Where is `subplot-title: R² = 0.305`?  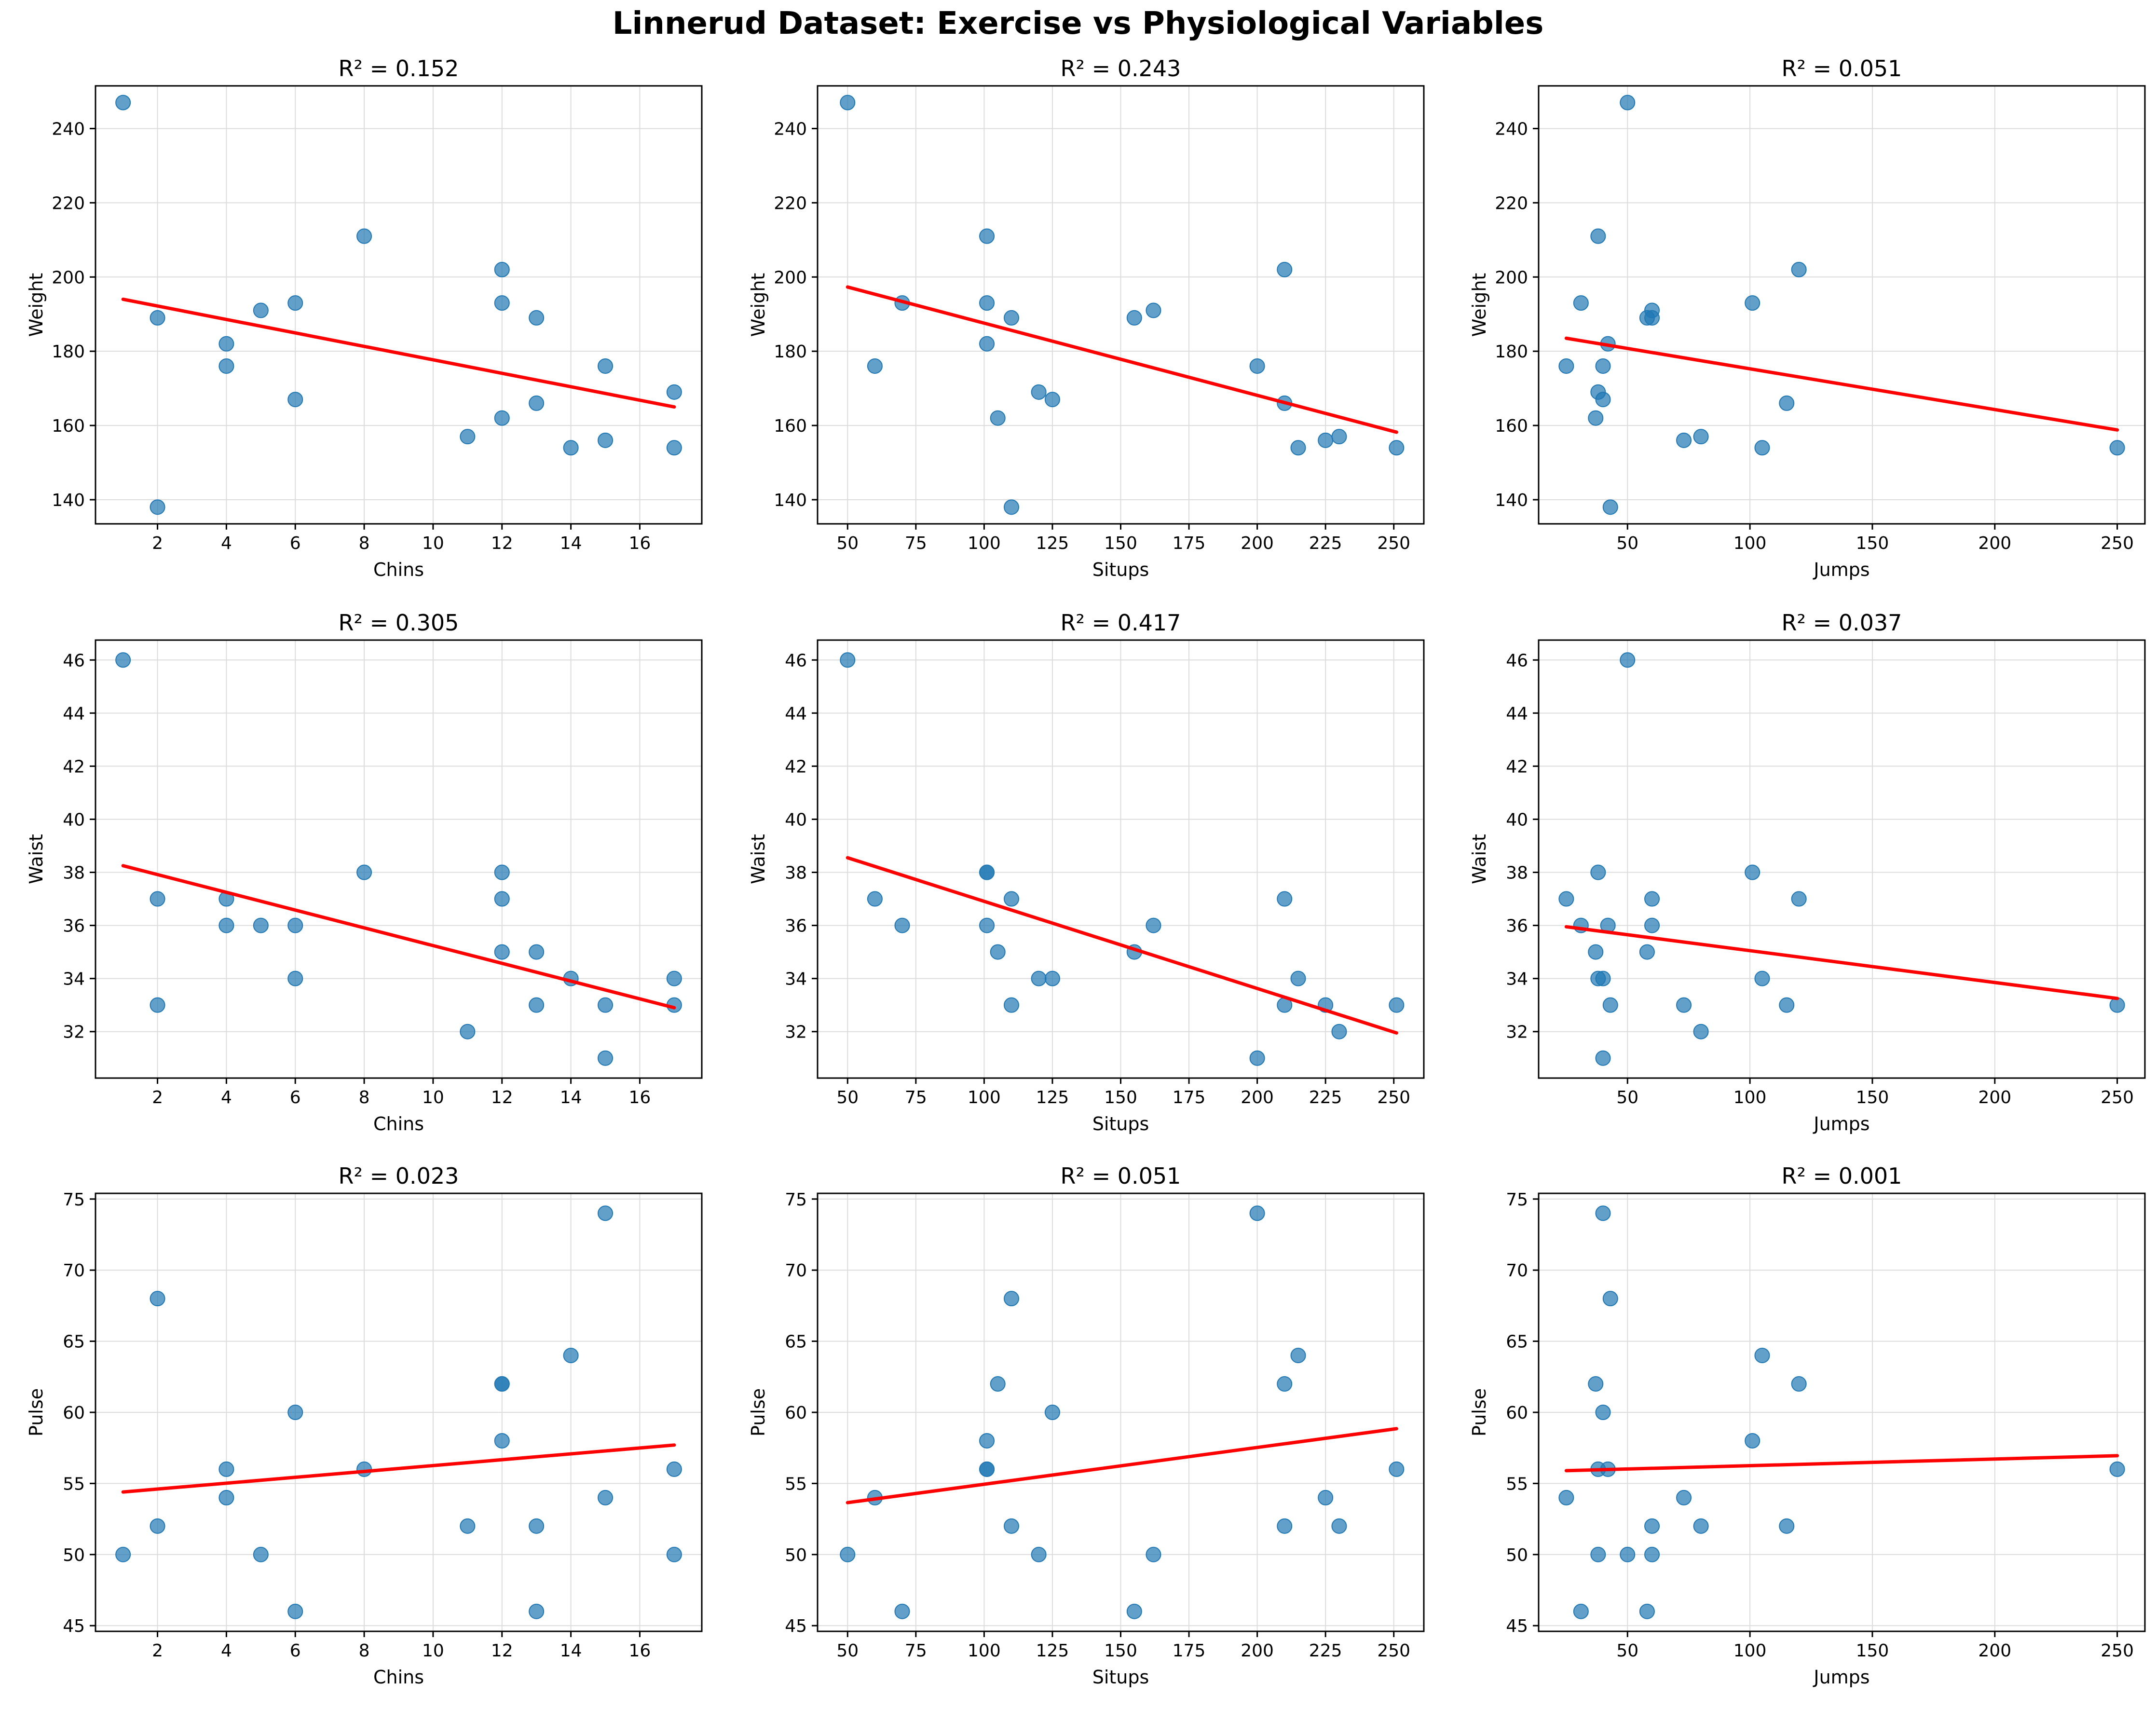 subplot-title: R² = 0.305 is located at coordinates (399, 623).